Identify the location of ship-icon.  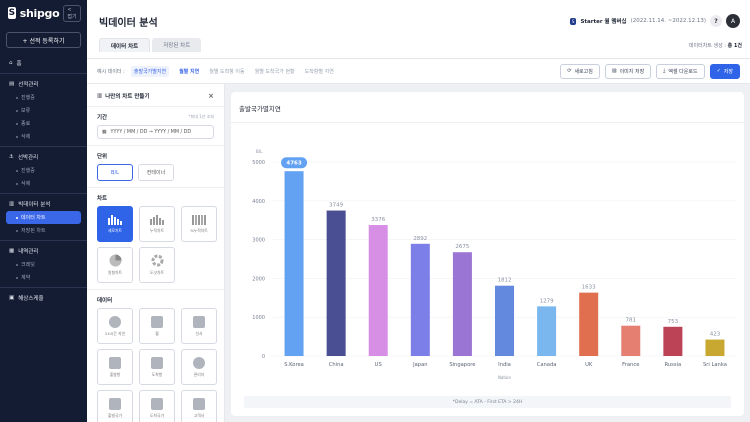
(199, 321).